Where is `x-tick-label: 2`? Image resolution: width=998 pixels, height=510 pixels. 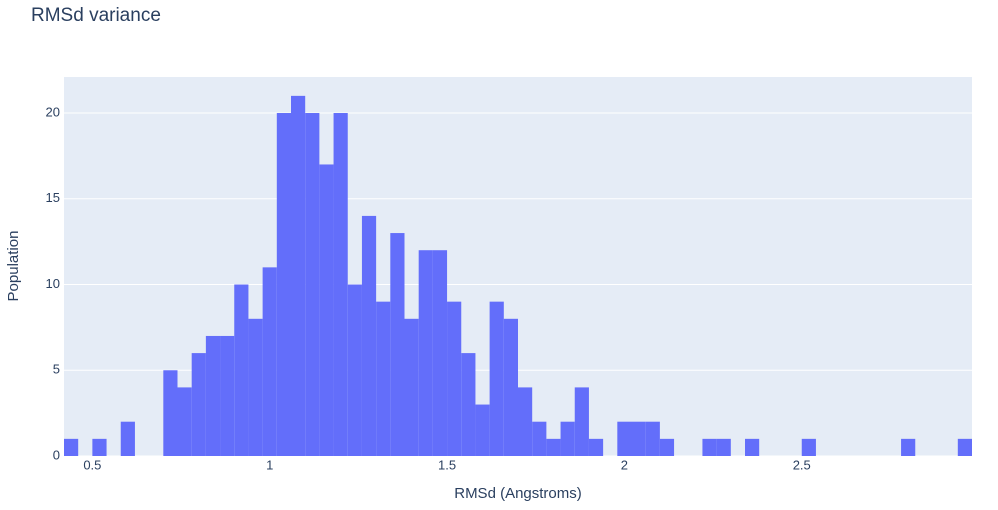 x-tick-label: 2 is located at coordinates (624, 464).